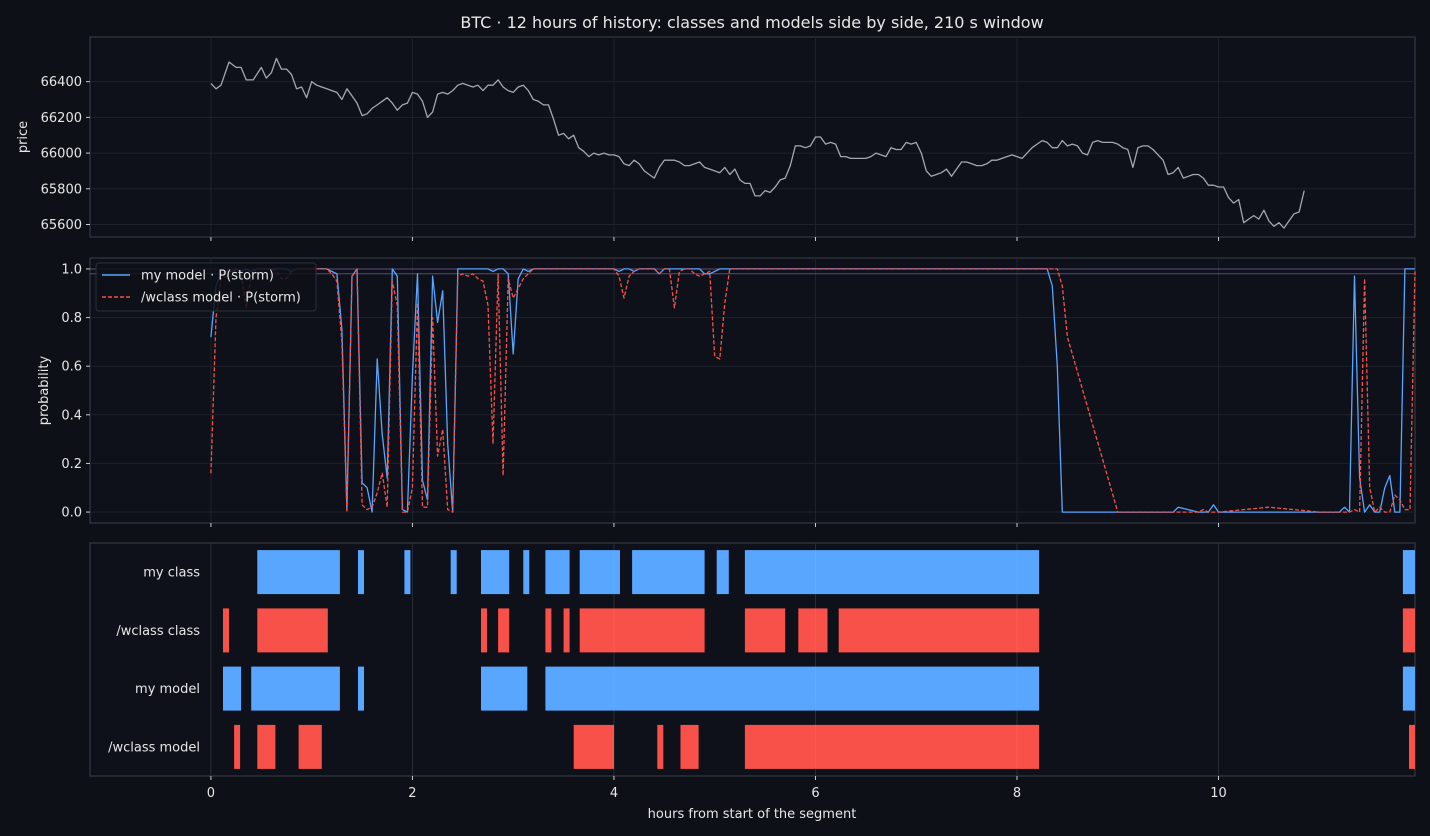 The height and width of the screenshot is (836, 1430). I want to click on x-tick-label: 8, so click(1017, 793).